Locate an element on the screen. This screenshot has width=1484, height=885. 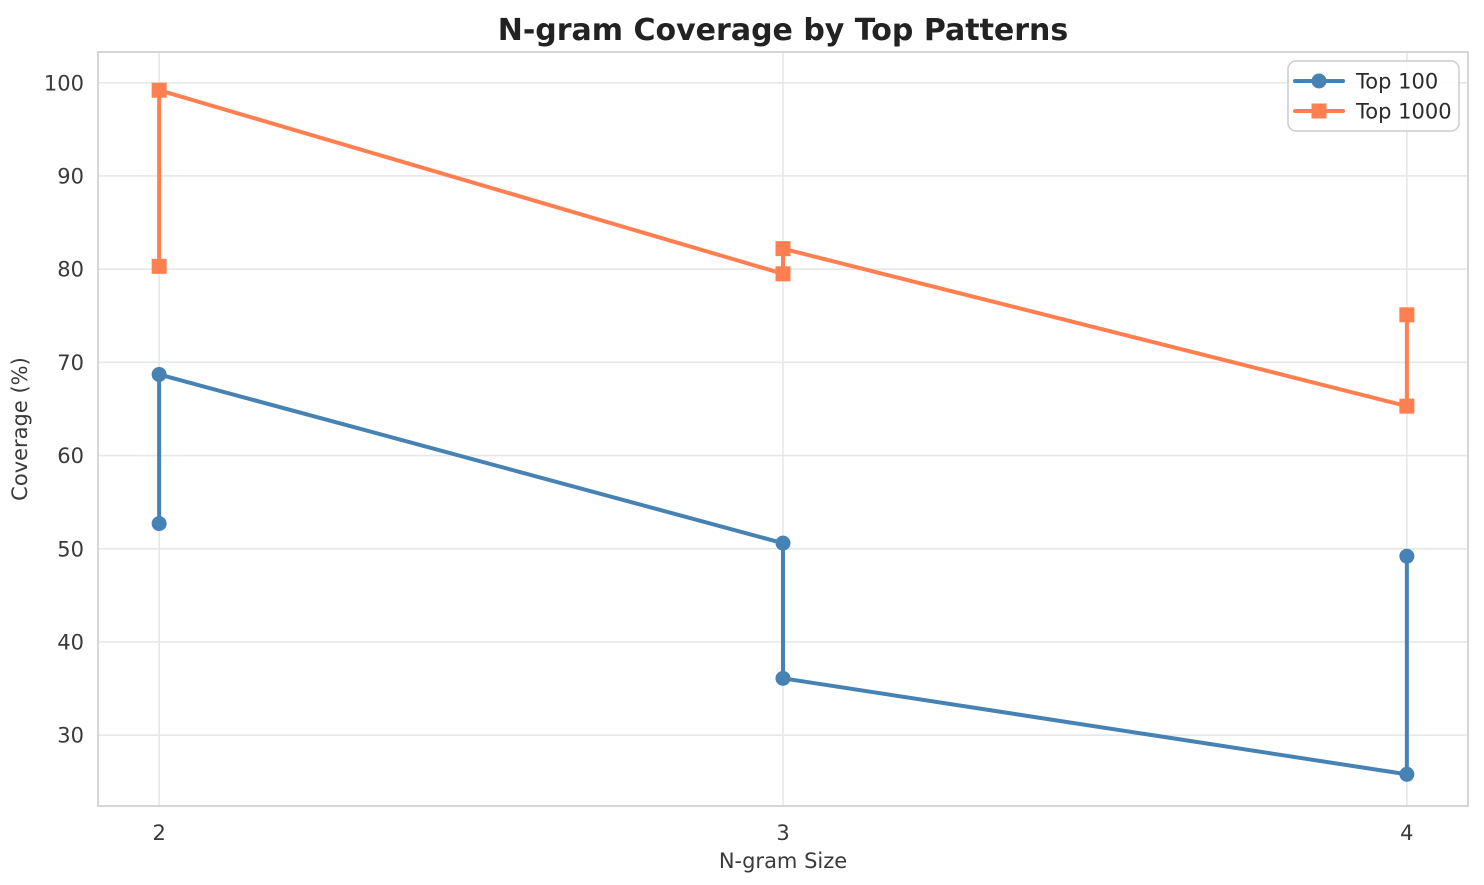
y-tick-label: 60 is located at coordinates (70, 456).